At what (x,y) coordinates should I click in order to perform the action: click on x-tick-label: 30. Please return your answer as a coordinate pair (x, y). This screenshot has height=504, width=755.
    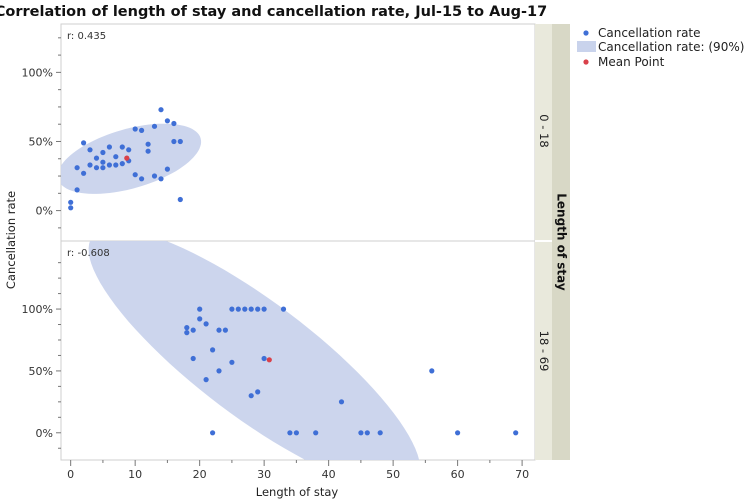
    Looking at the image, I should click on (264, 474).